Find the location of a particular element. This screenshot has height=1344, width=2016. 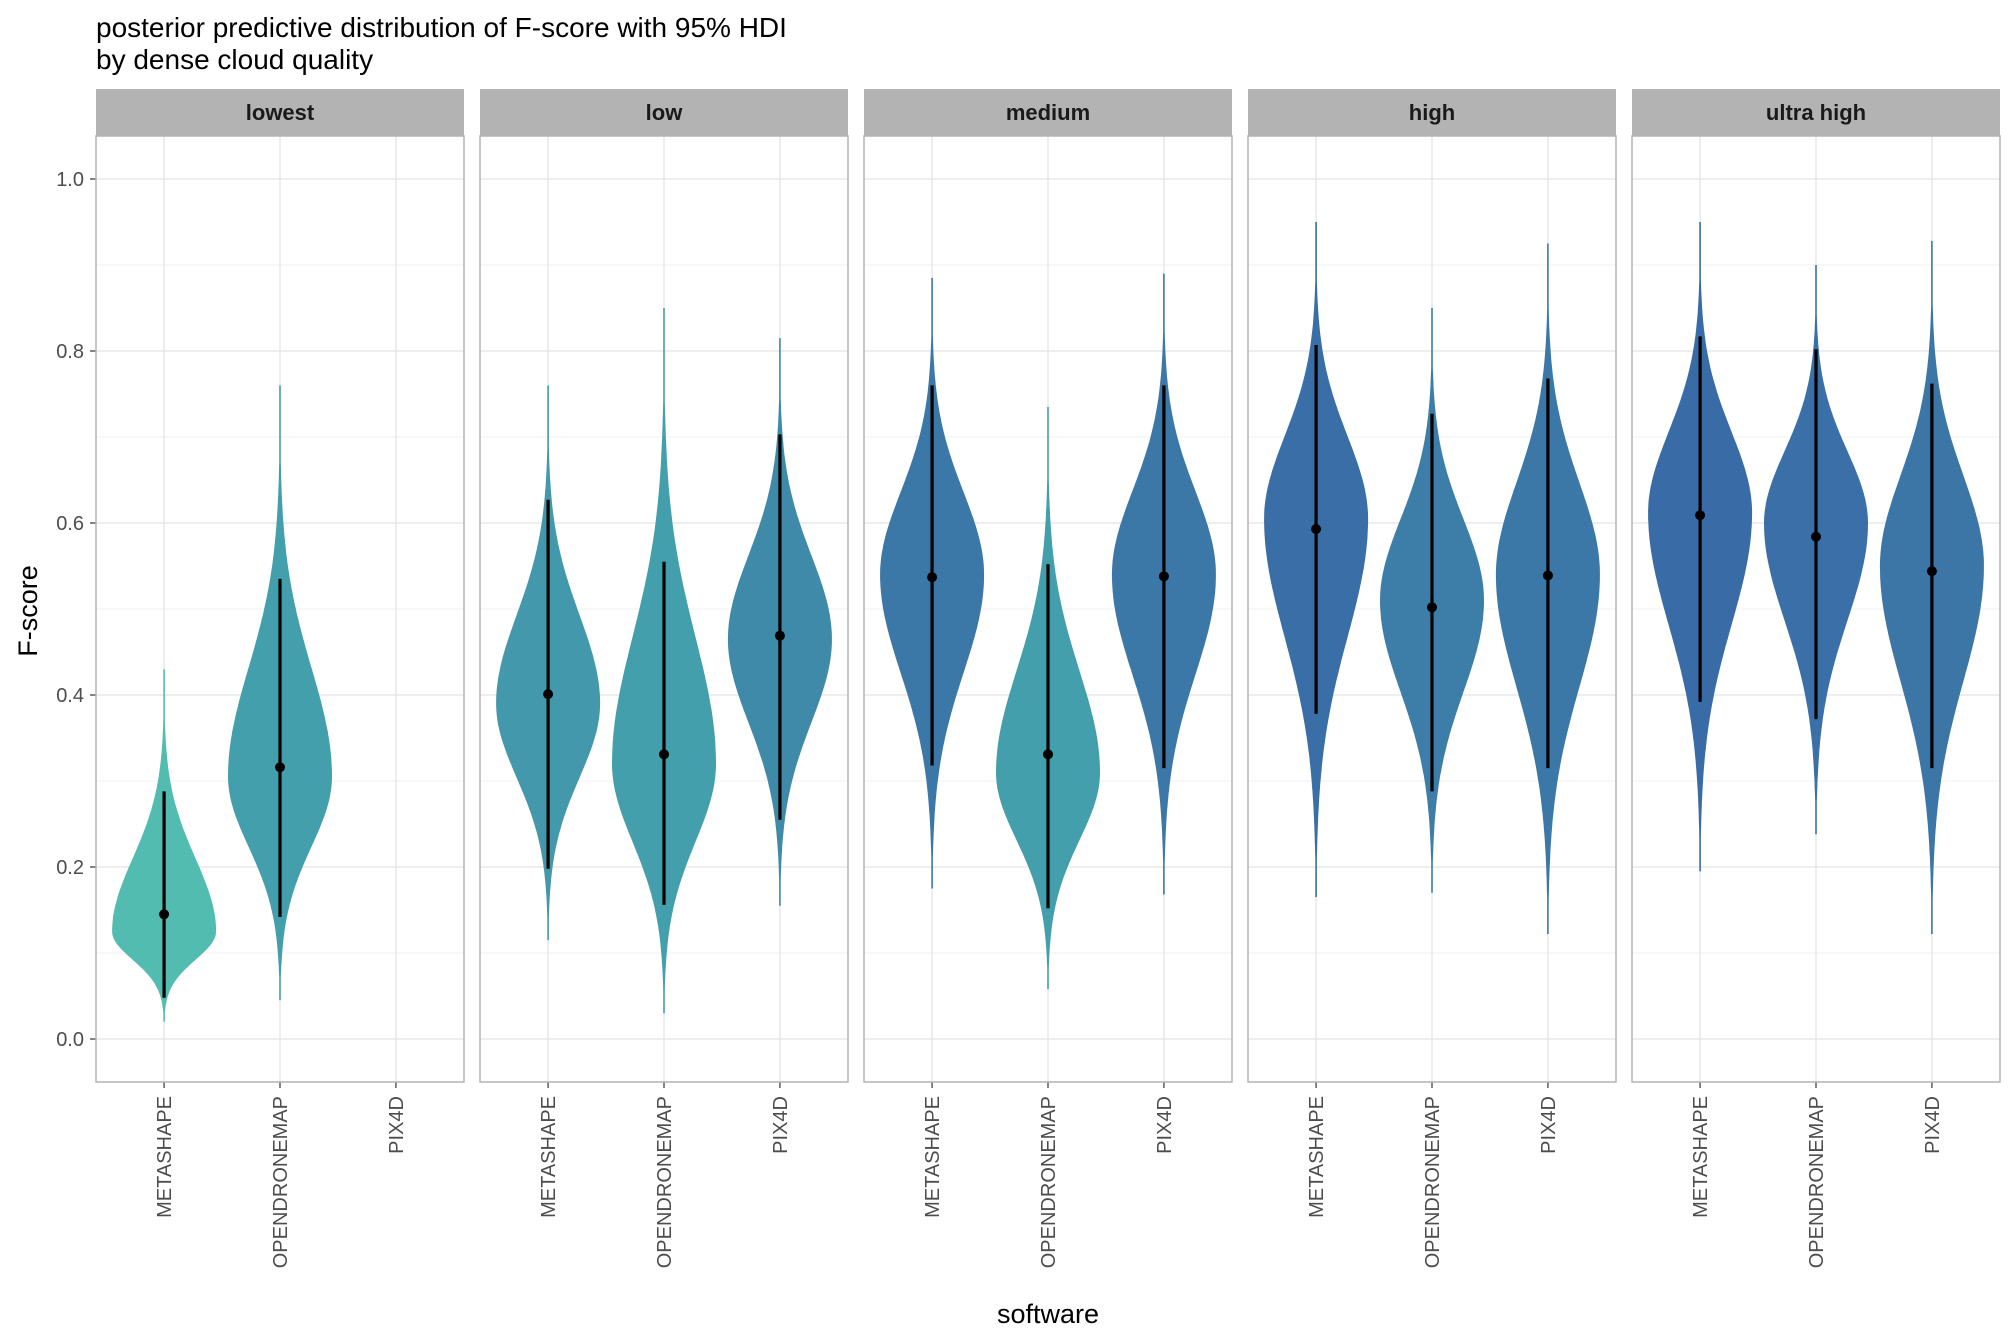

y-tick-label: 0.0 is located at coordinates (70, 1040).